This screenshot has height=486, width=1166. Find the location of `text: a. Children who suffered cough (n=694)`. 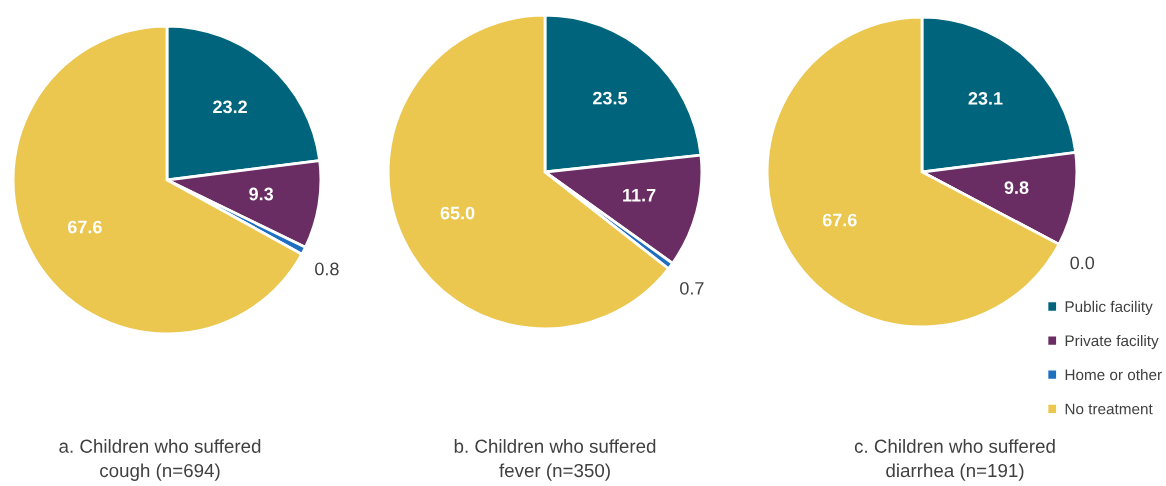

text: a. Children who suffered cough (n=694) is located at coordinates (160, 460).